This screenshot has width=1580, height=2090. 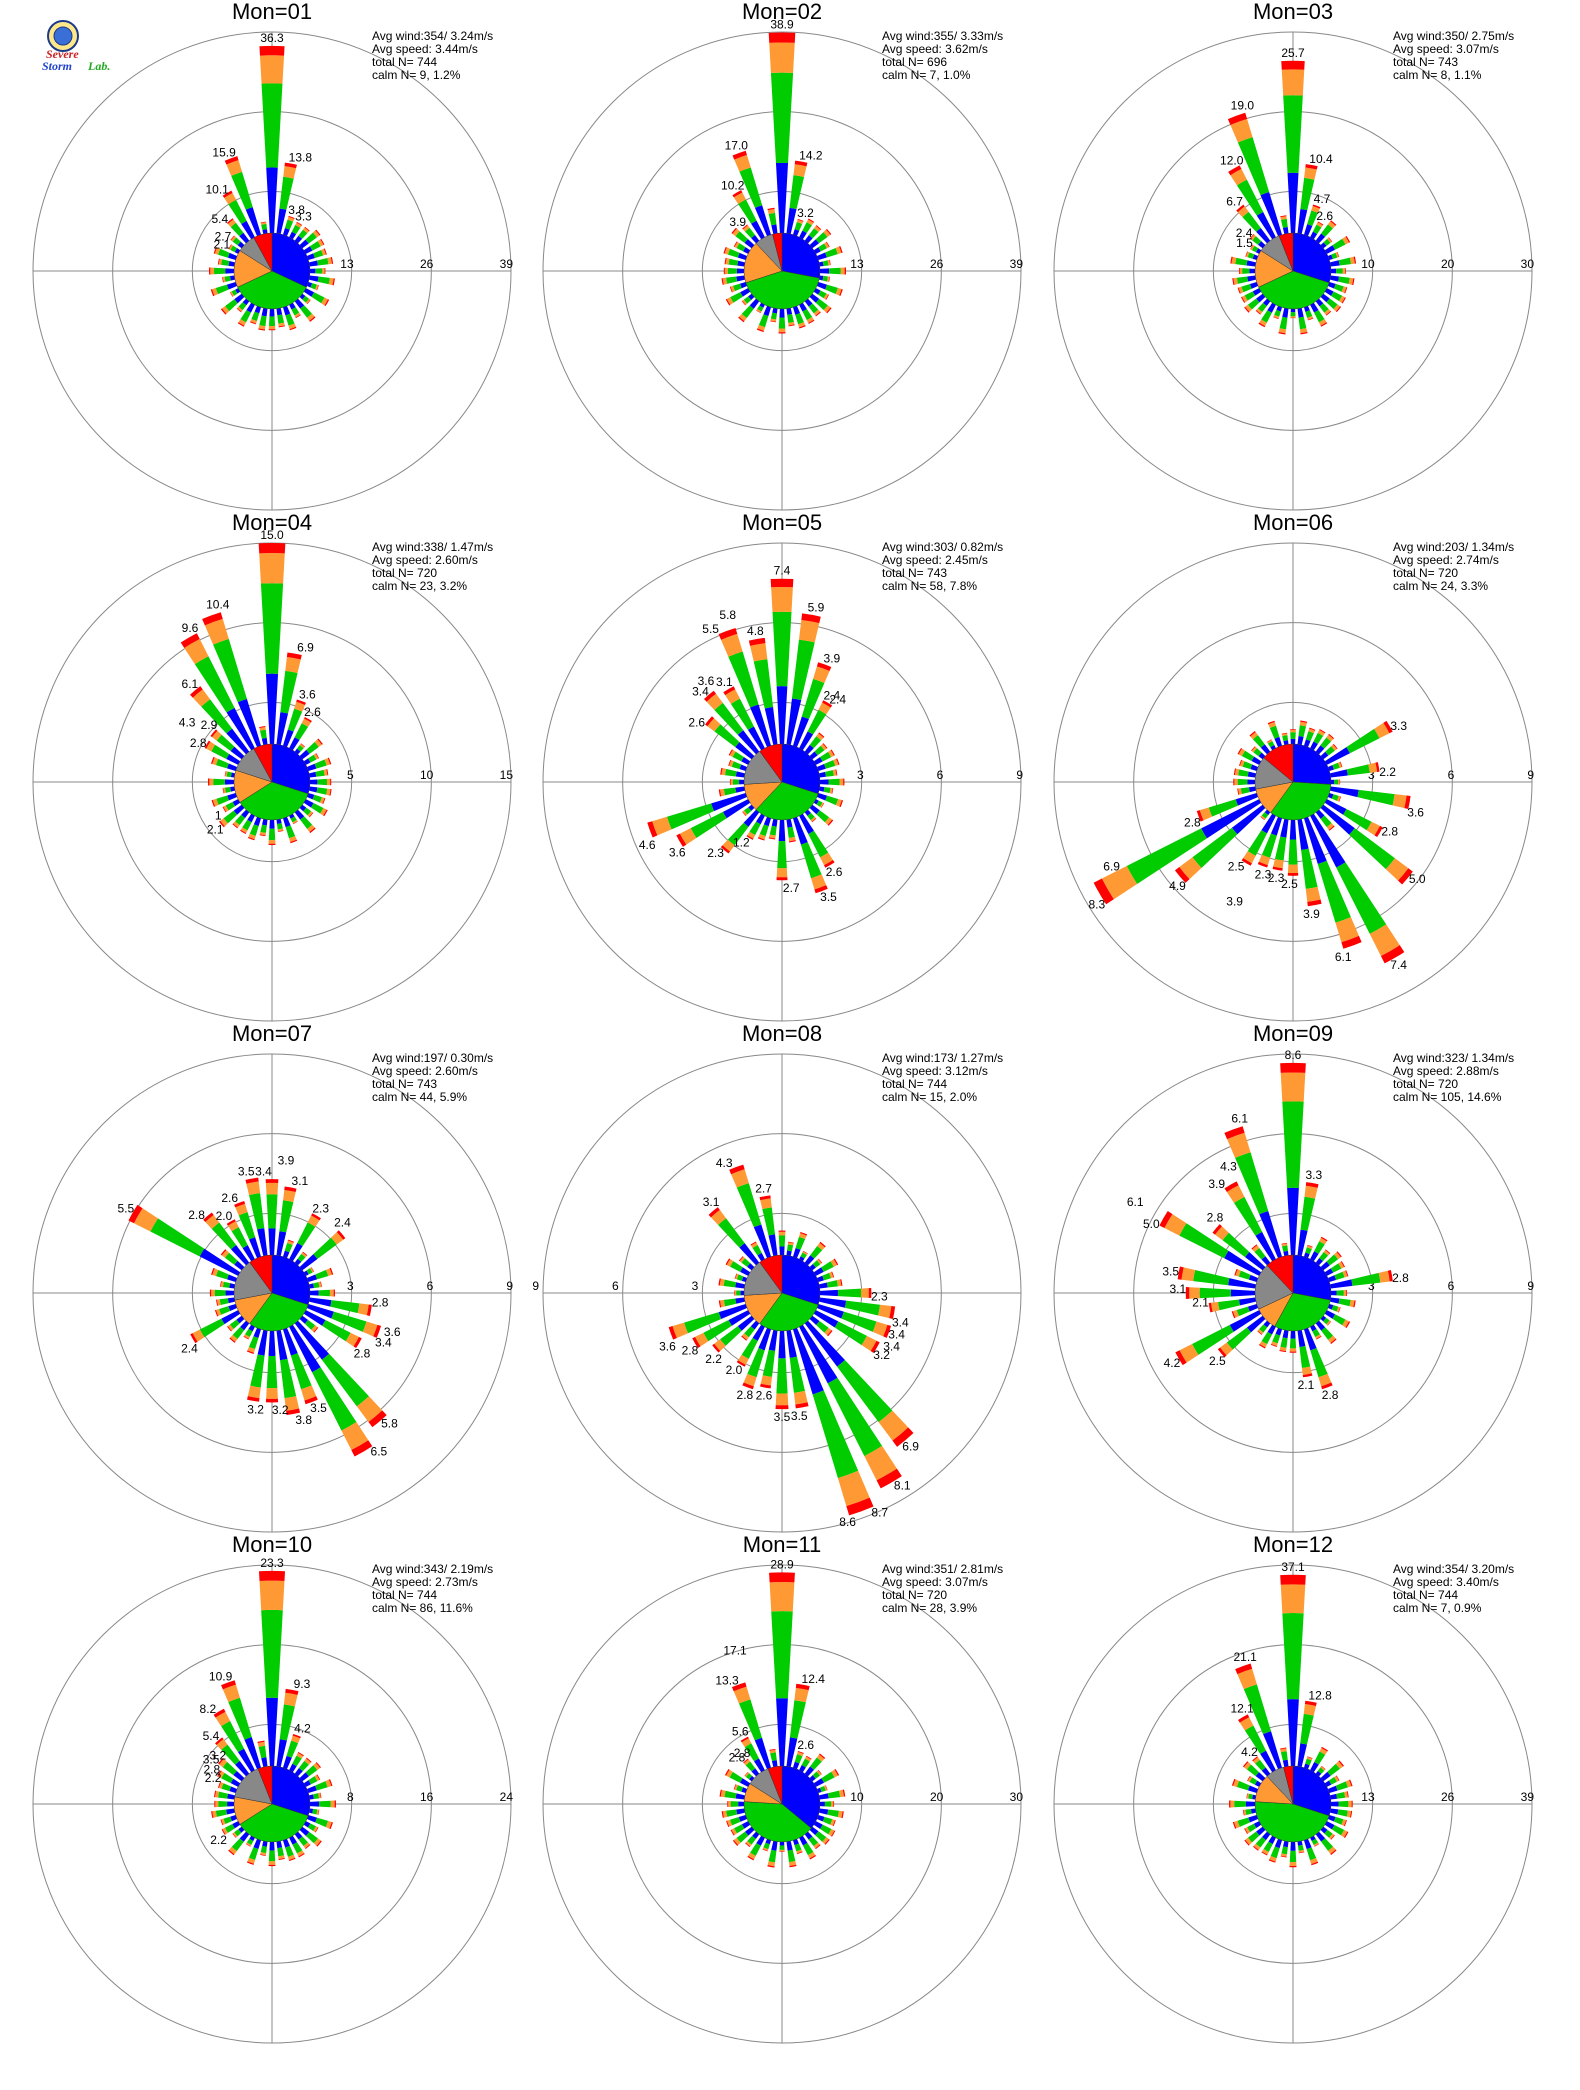 What do you see at coordinates (219, 219) in the screenshot?
I see `bar-value-label: 5.4` at bounding box center [219, 219].